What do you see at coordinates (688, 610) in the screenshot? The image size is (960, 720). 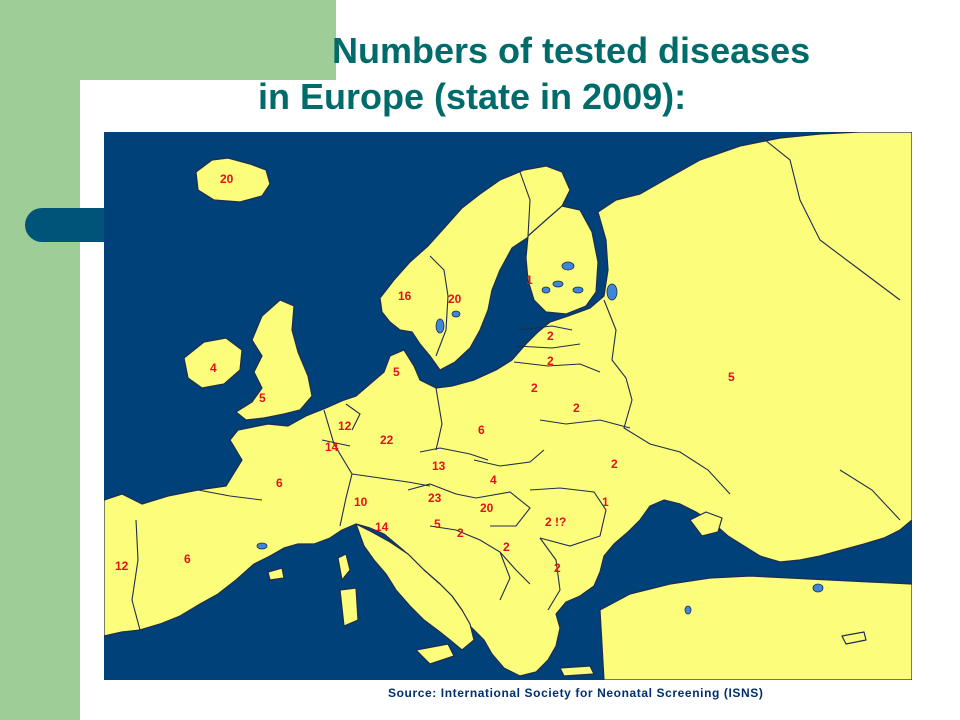 I see `lake-tuz` at bounding box center [688, 610].